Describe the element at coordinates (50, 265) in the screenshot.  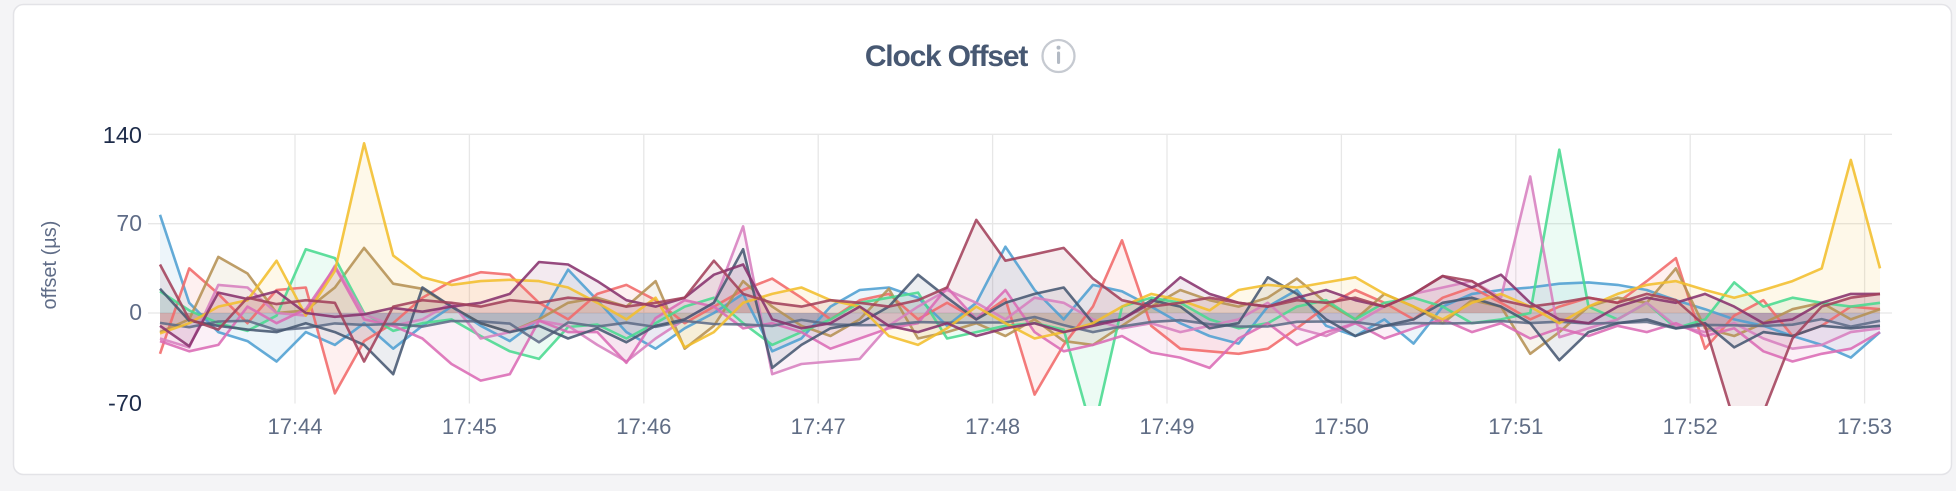
I see `svg-text: offset (µs)` at that location.